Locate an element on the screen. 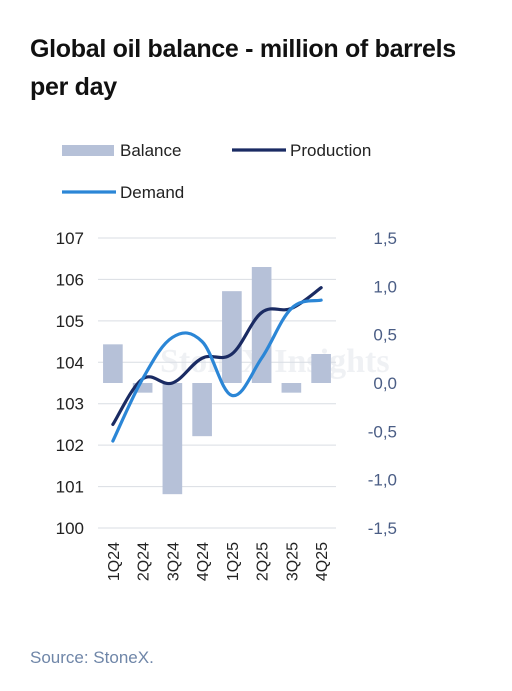  category-label: 3Q25 is located at coordinates (292, 561).